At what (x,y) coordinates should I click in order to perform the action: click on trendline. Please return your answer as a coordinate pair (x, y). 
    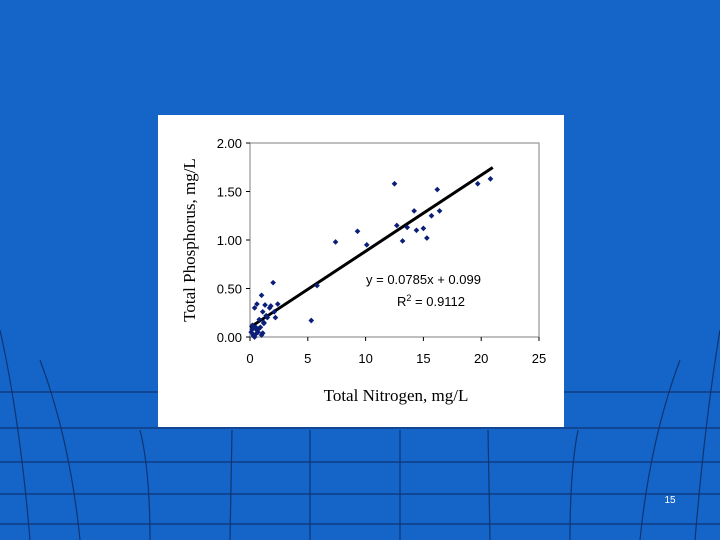
    Looking at the image, I should click on (371, 247).